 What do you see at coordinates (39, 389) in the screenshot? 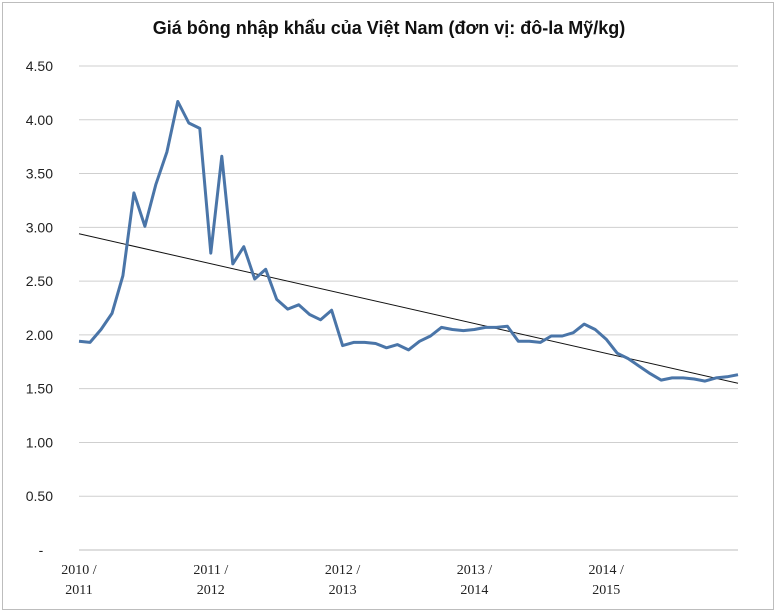
I see `y-tick-label: 1.50` at bounding box center [39, 389].